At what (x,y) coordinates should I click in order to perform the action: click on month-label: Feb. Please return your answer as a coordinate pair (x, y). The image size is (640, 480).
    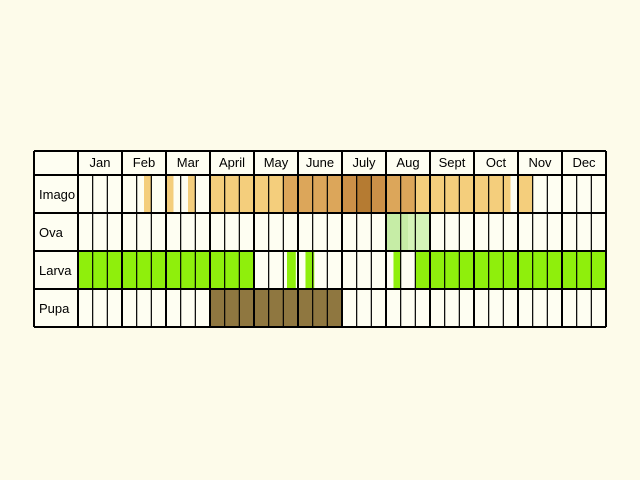
    Looking at the image, I should click on (144, 162).